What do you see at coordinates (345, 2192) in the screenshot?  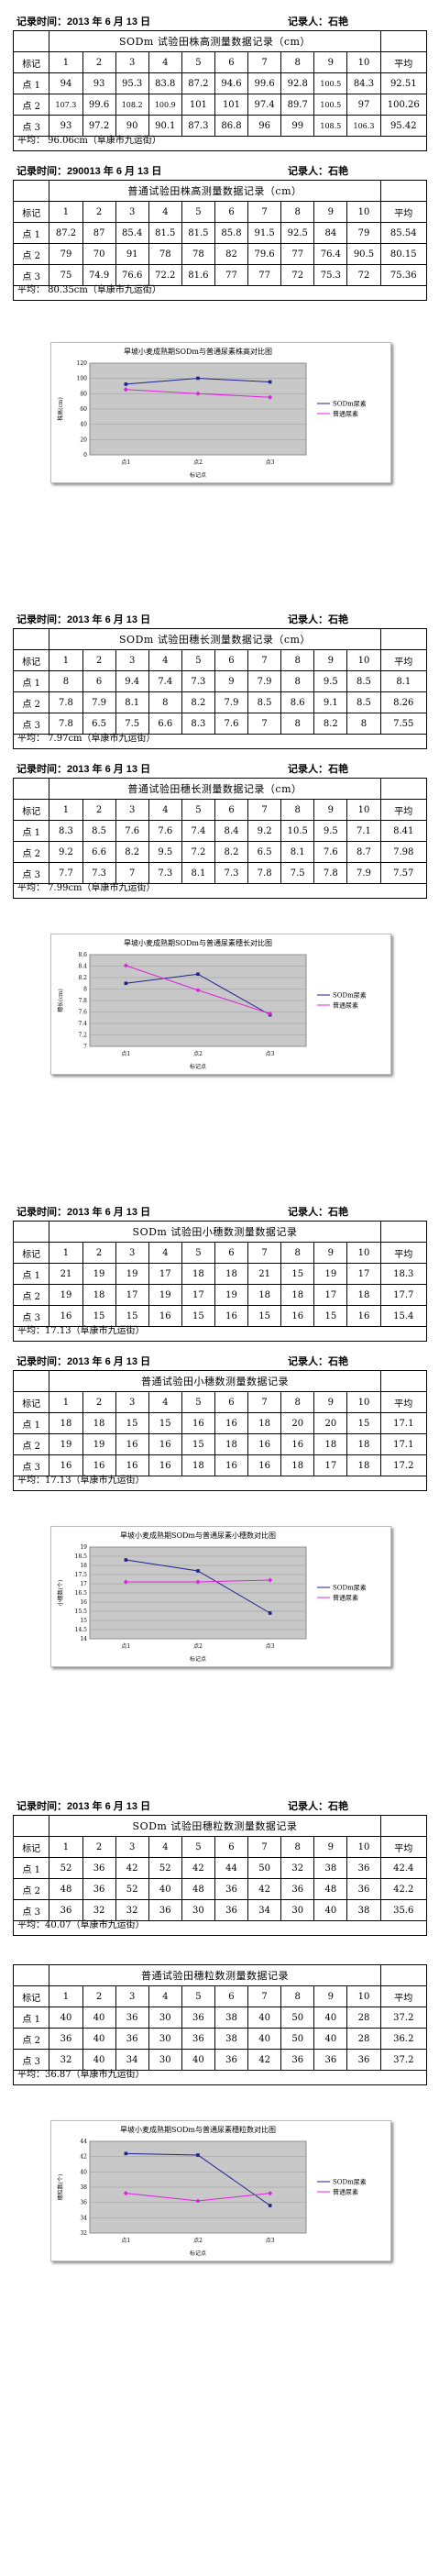 I see `legend-entry: 普通尿素` at bounding box center [345, 2192].